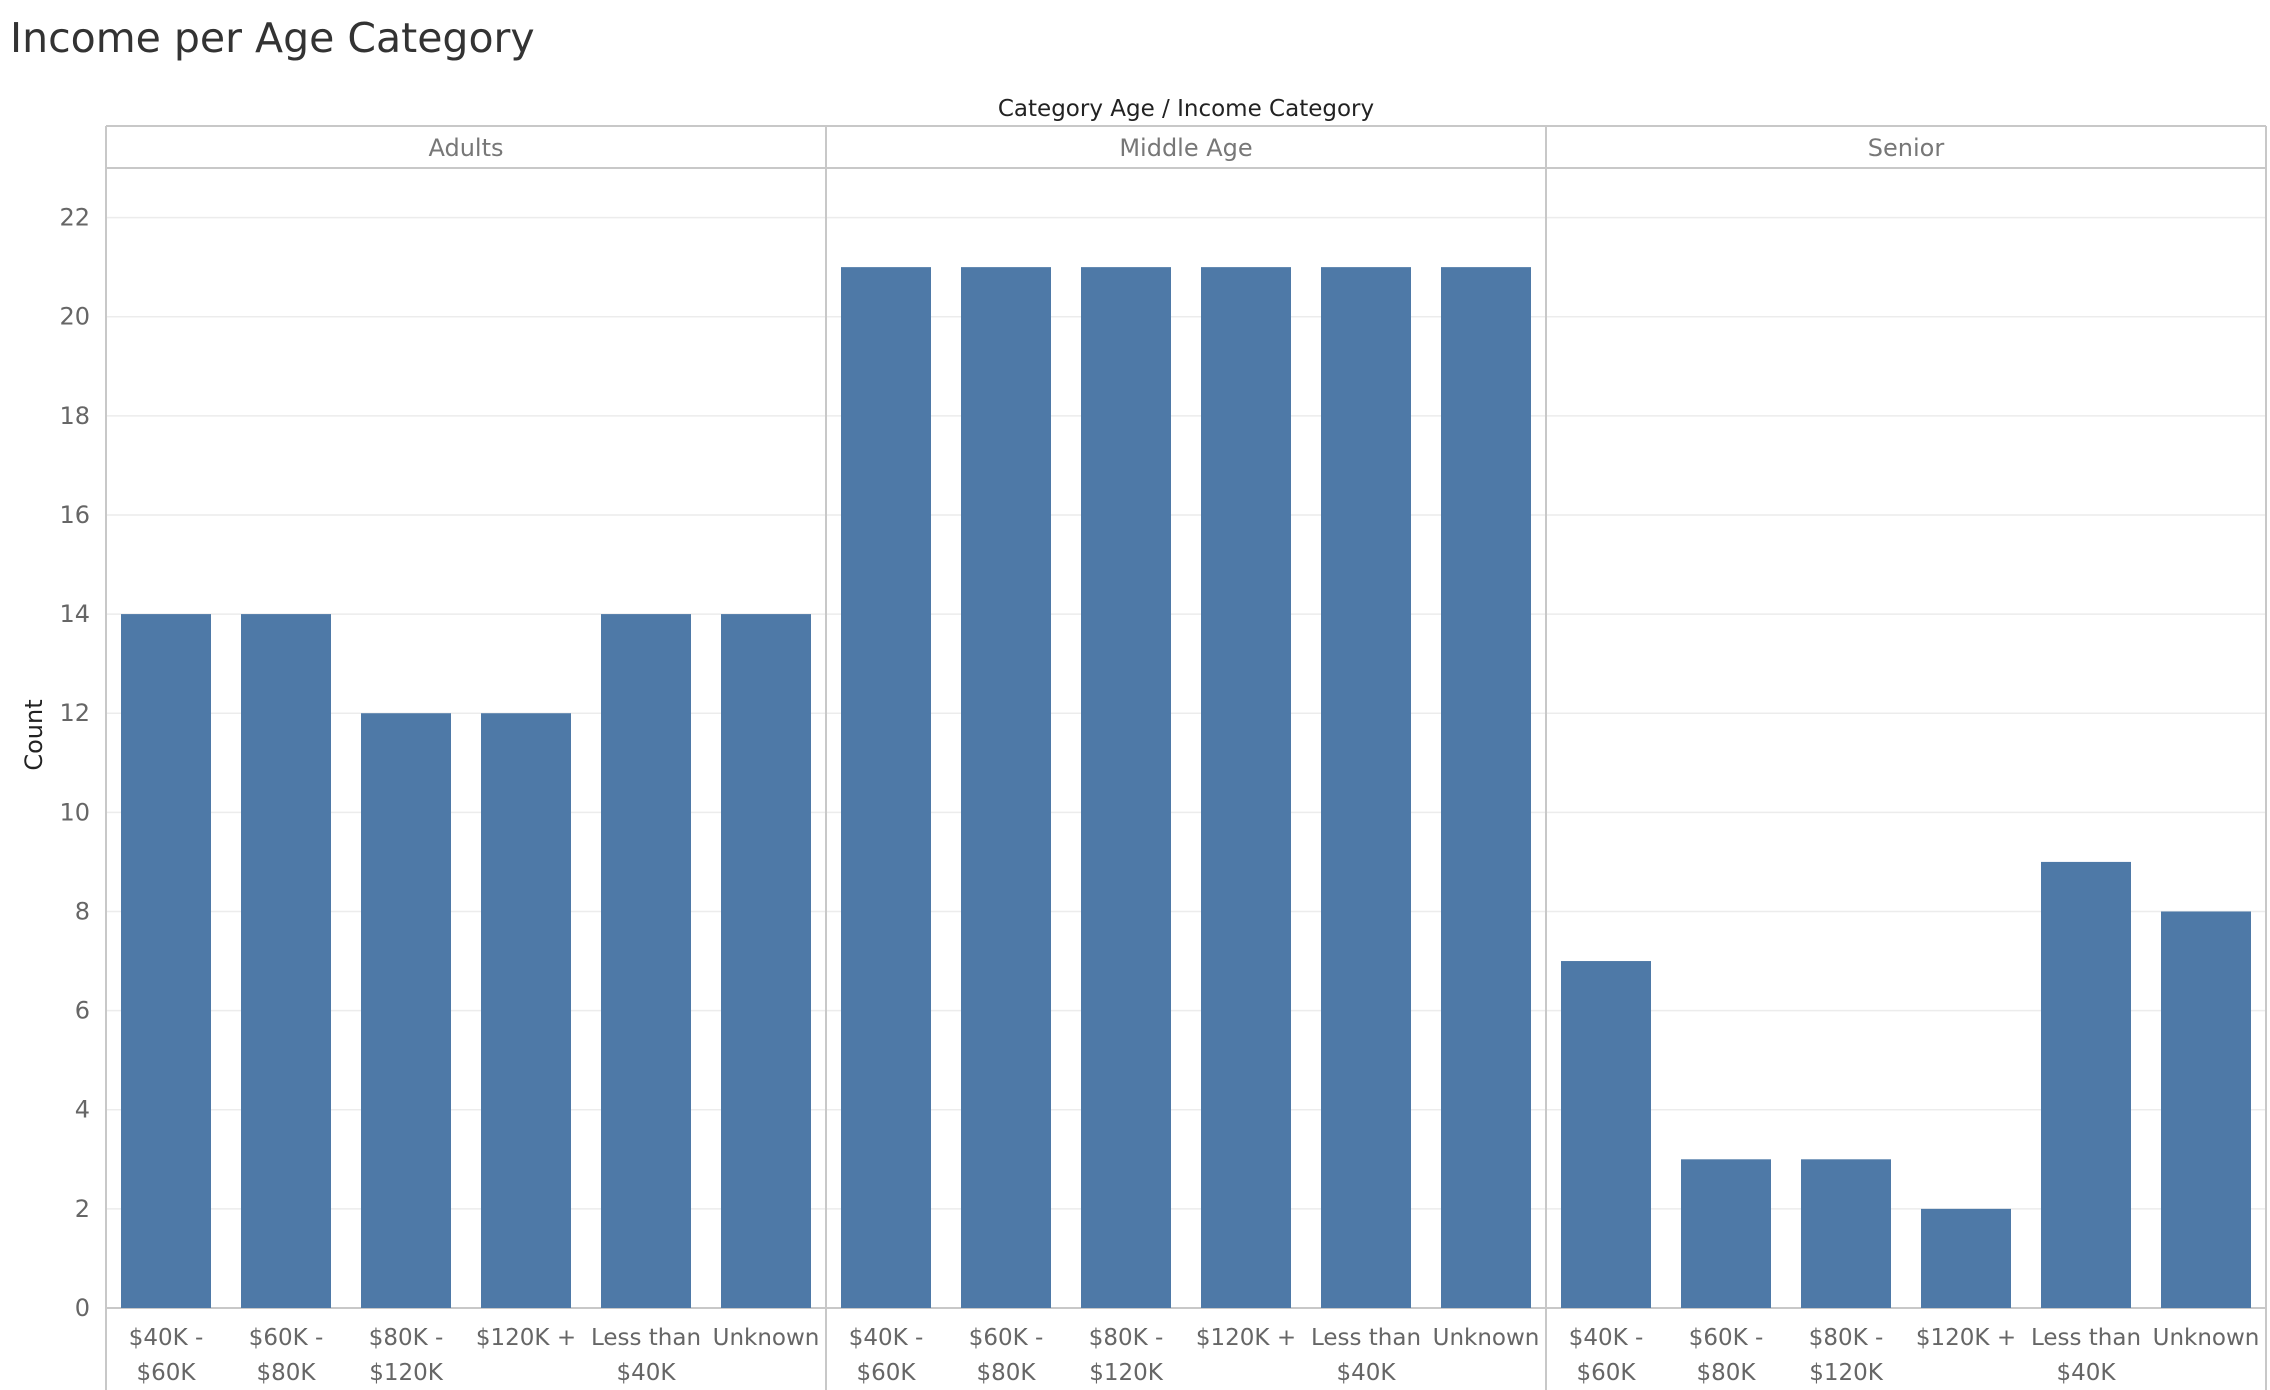 The image size is (2270, 1390). I want to click on panel-headers: Adults Middle Age Senior, so click(1186, 148).